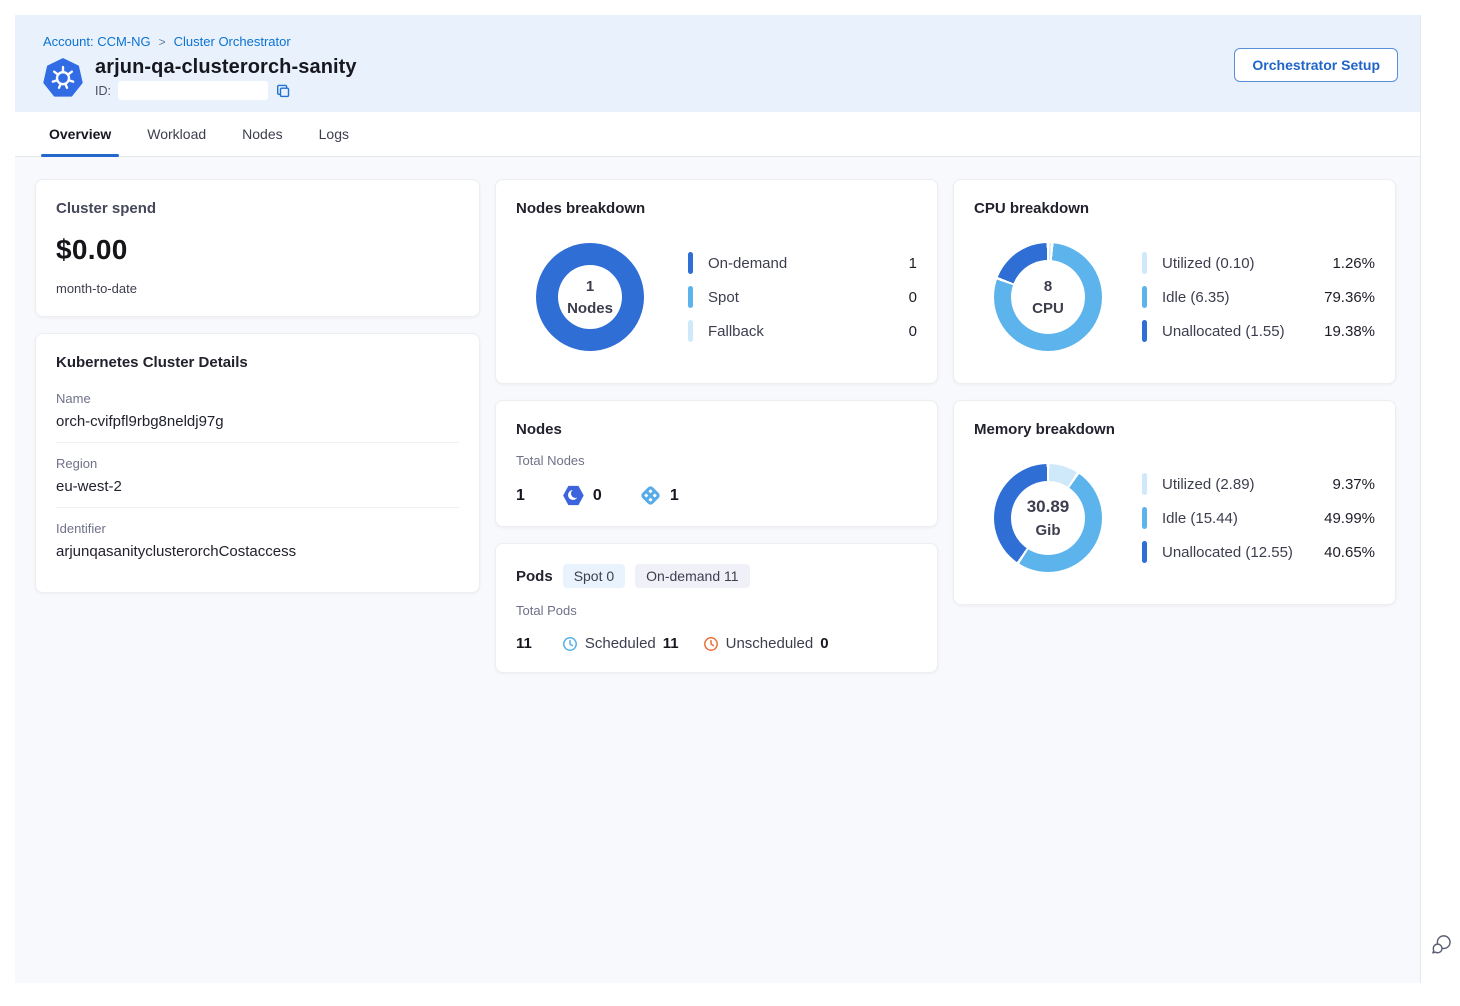  What do you see at coordinates (590, 286) in the screenshot?
I see `donut-center-value: 1` at bounding box center [590, 286].